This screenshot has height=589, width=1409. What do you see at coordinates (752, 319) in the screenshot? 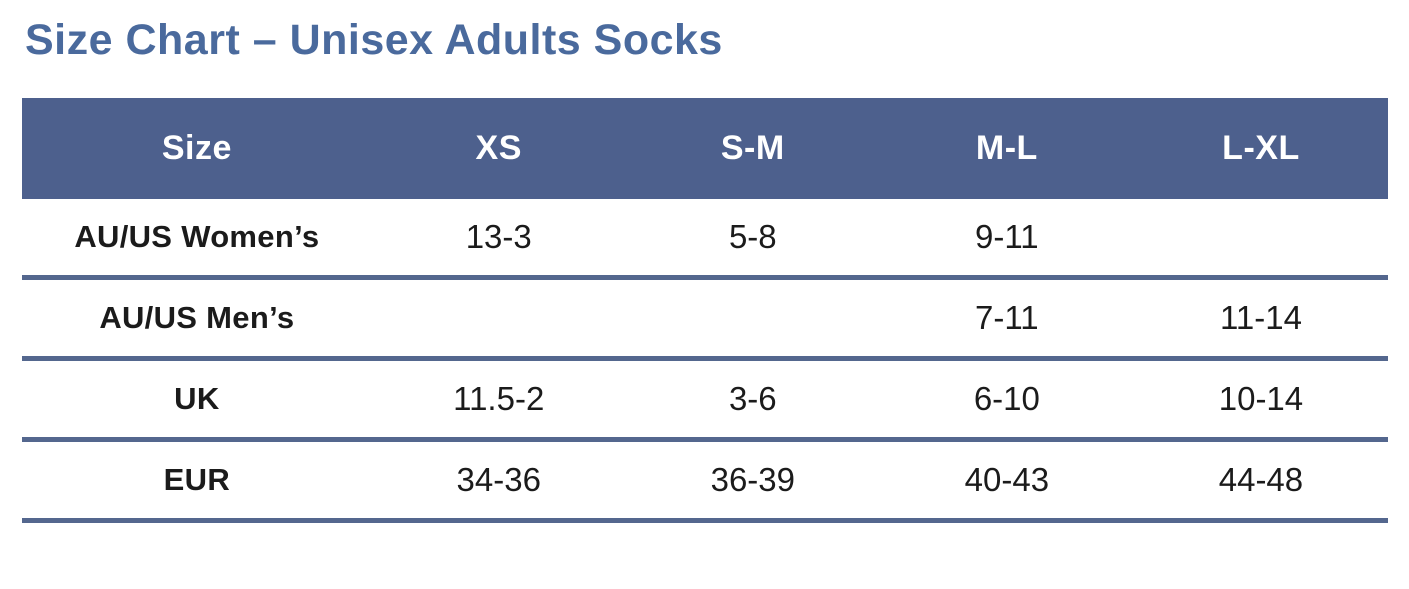
I see `cell-mens-s-m` at bounding box center [752, 319].